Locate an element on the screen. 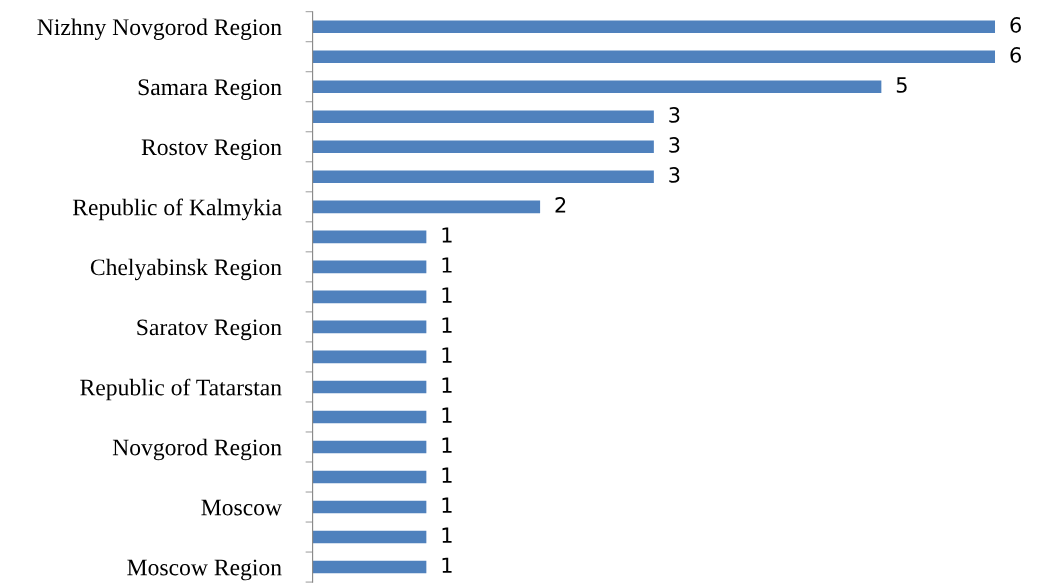 This screenshot has height=585, width=1042. y-tick-label: Saratov Region is located at coordinates (209, 330).